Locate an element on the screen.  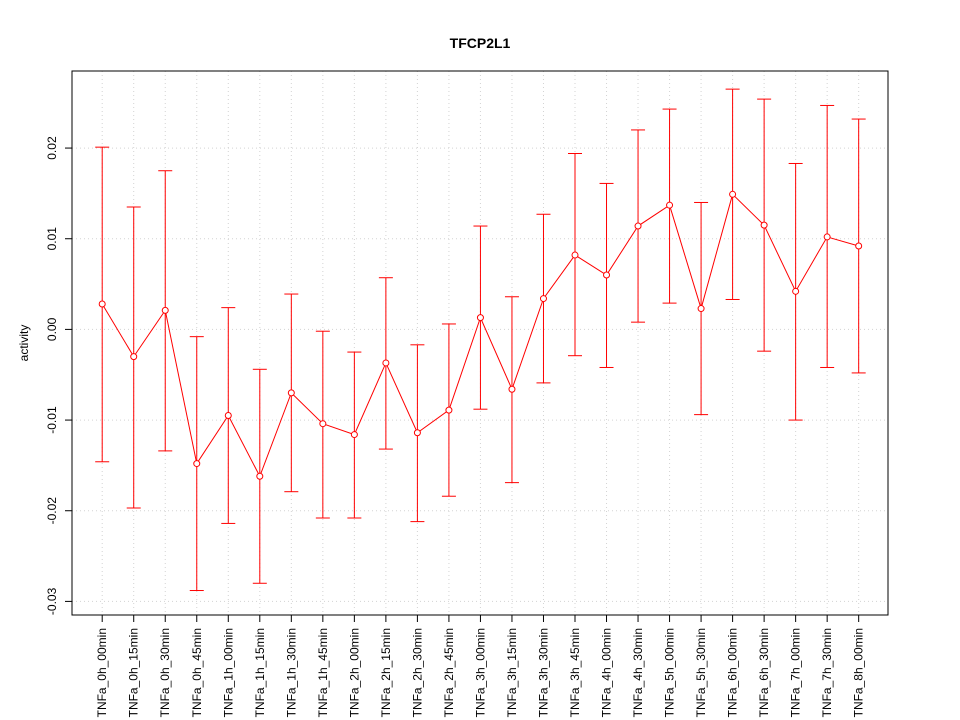
x-tick-label: TNFa_2h_15min is located at coordinates (386, 672).